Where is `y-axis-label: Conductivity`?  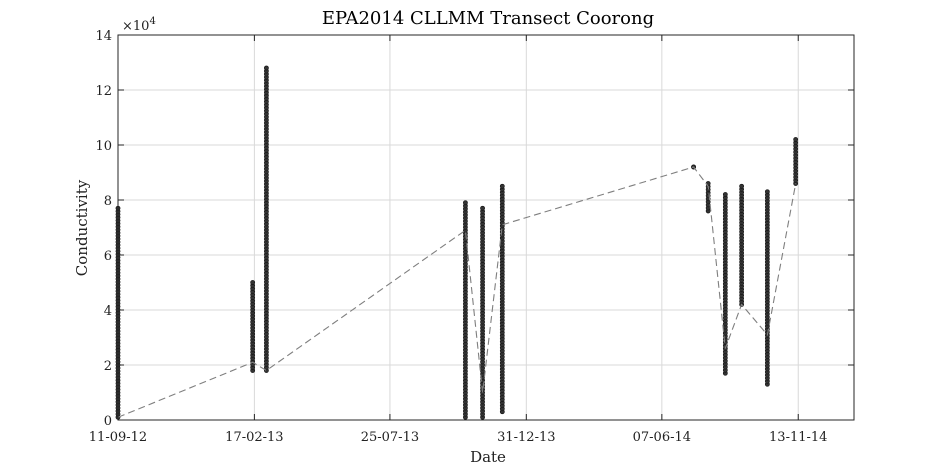
y-axis-label: Conductivity is located at coordinates (82, 227).